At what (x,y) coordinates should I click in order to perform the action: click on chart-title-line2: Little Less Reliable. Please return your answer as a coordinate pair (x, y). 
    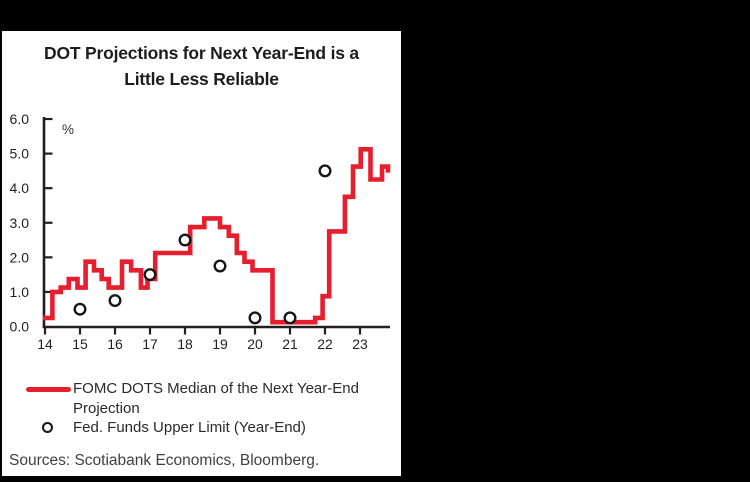
    Looking at the image, I should click on (201, 79).